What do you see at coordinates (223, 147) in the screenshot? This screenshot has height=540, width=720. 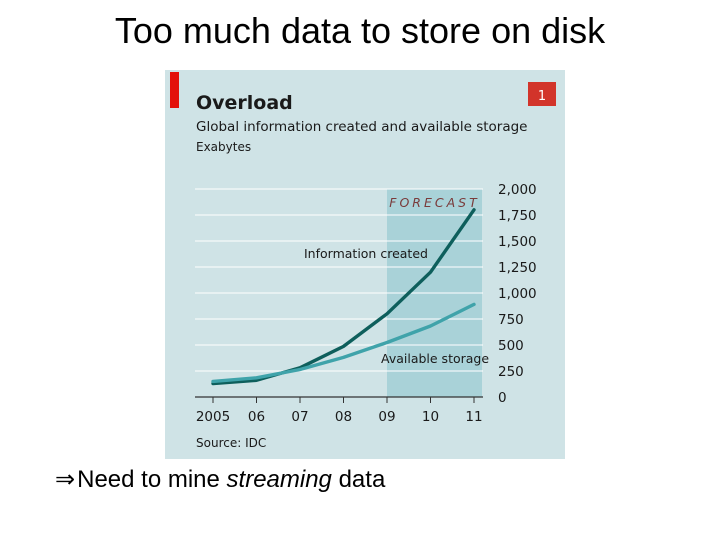 I see `y-axis-label: Exabytes` at bounding box center [223, 147].